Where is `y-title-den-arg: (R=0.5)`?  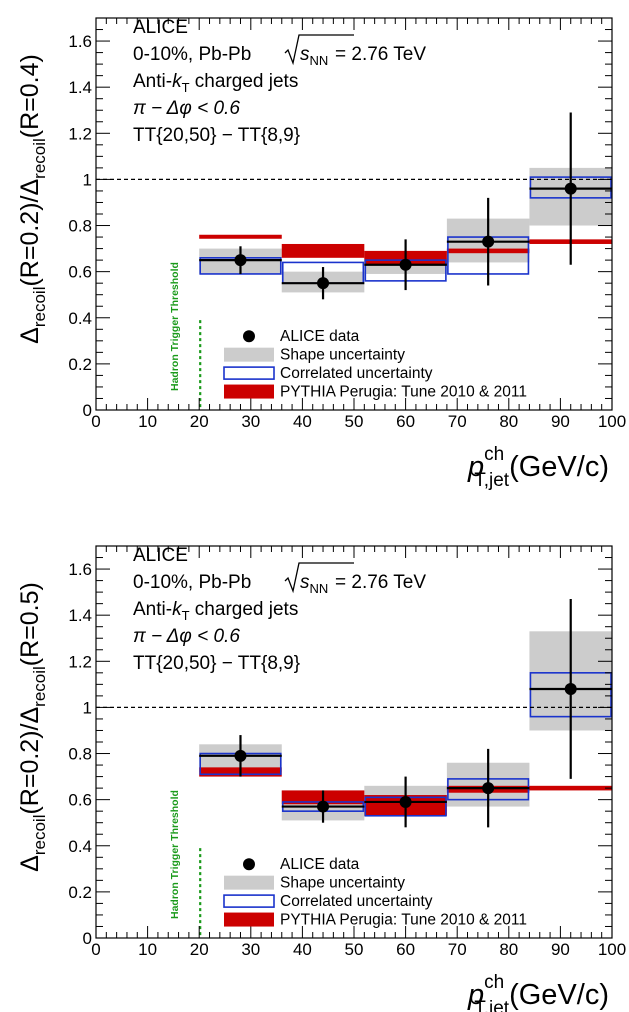
y-title-den-arg: (R=0.5) is located at coordinates (30, 624).